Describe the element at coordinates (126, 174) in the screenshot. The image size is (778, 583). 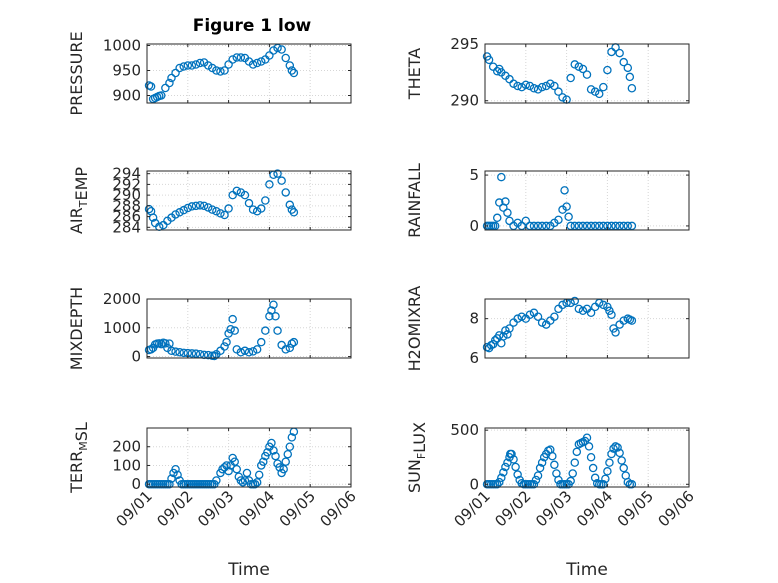
I see `y-tick-label: 294` at that location.